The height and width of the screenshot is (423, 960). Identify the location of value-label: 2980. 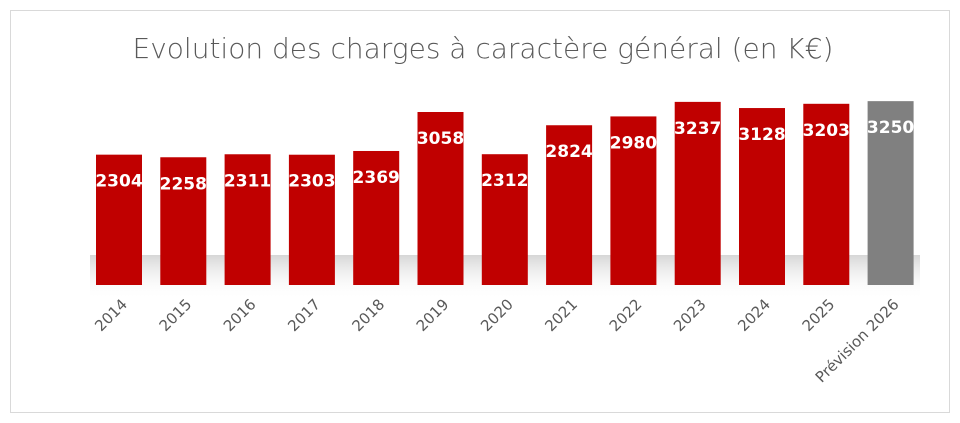
(633, 143).